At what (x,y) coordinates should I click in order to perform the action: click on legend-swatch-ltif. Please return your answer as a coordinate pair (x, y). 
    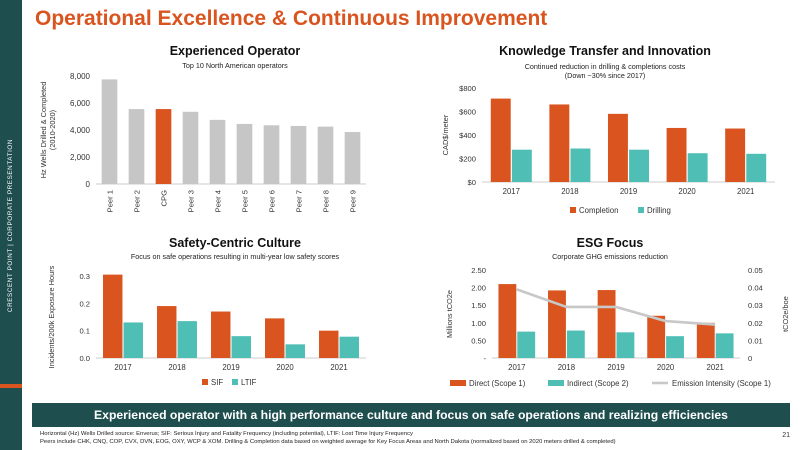
    Looking at the image, I should click on (235, 382).